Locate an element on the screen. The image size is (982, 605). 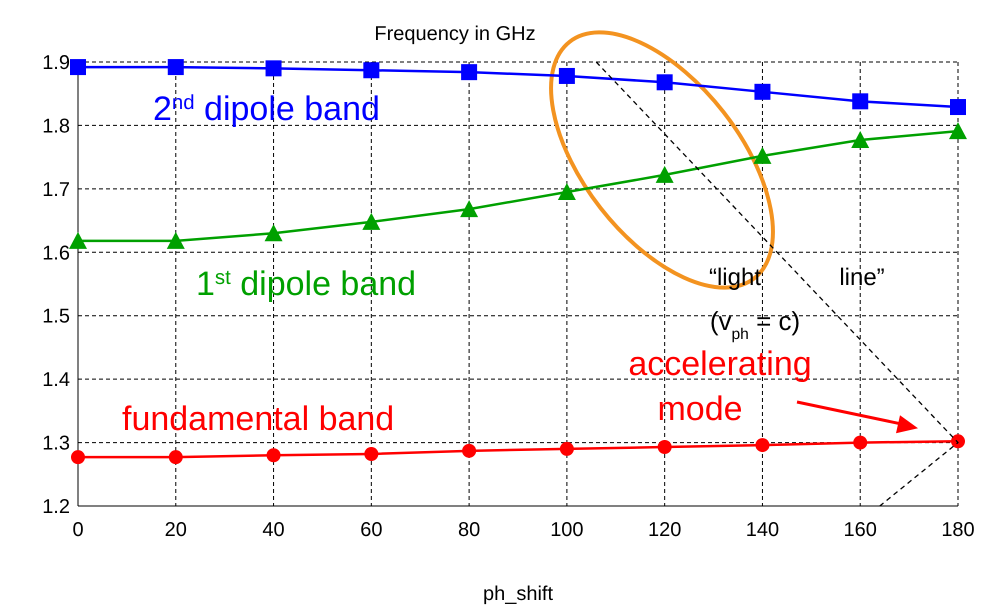
annotation: accelerating mode is located at coordinates (720, 386).